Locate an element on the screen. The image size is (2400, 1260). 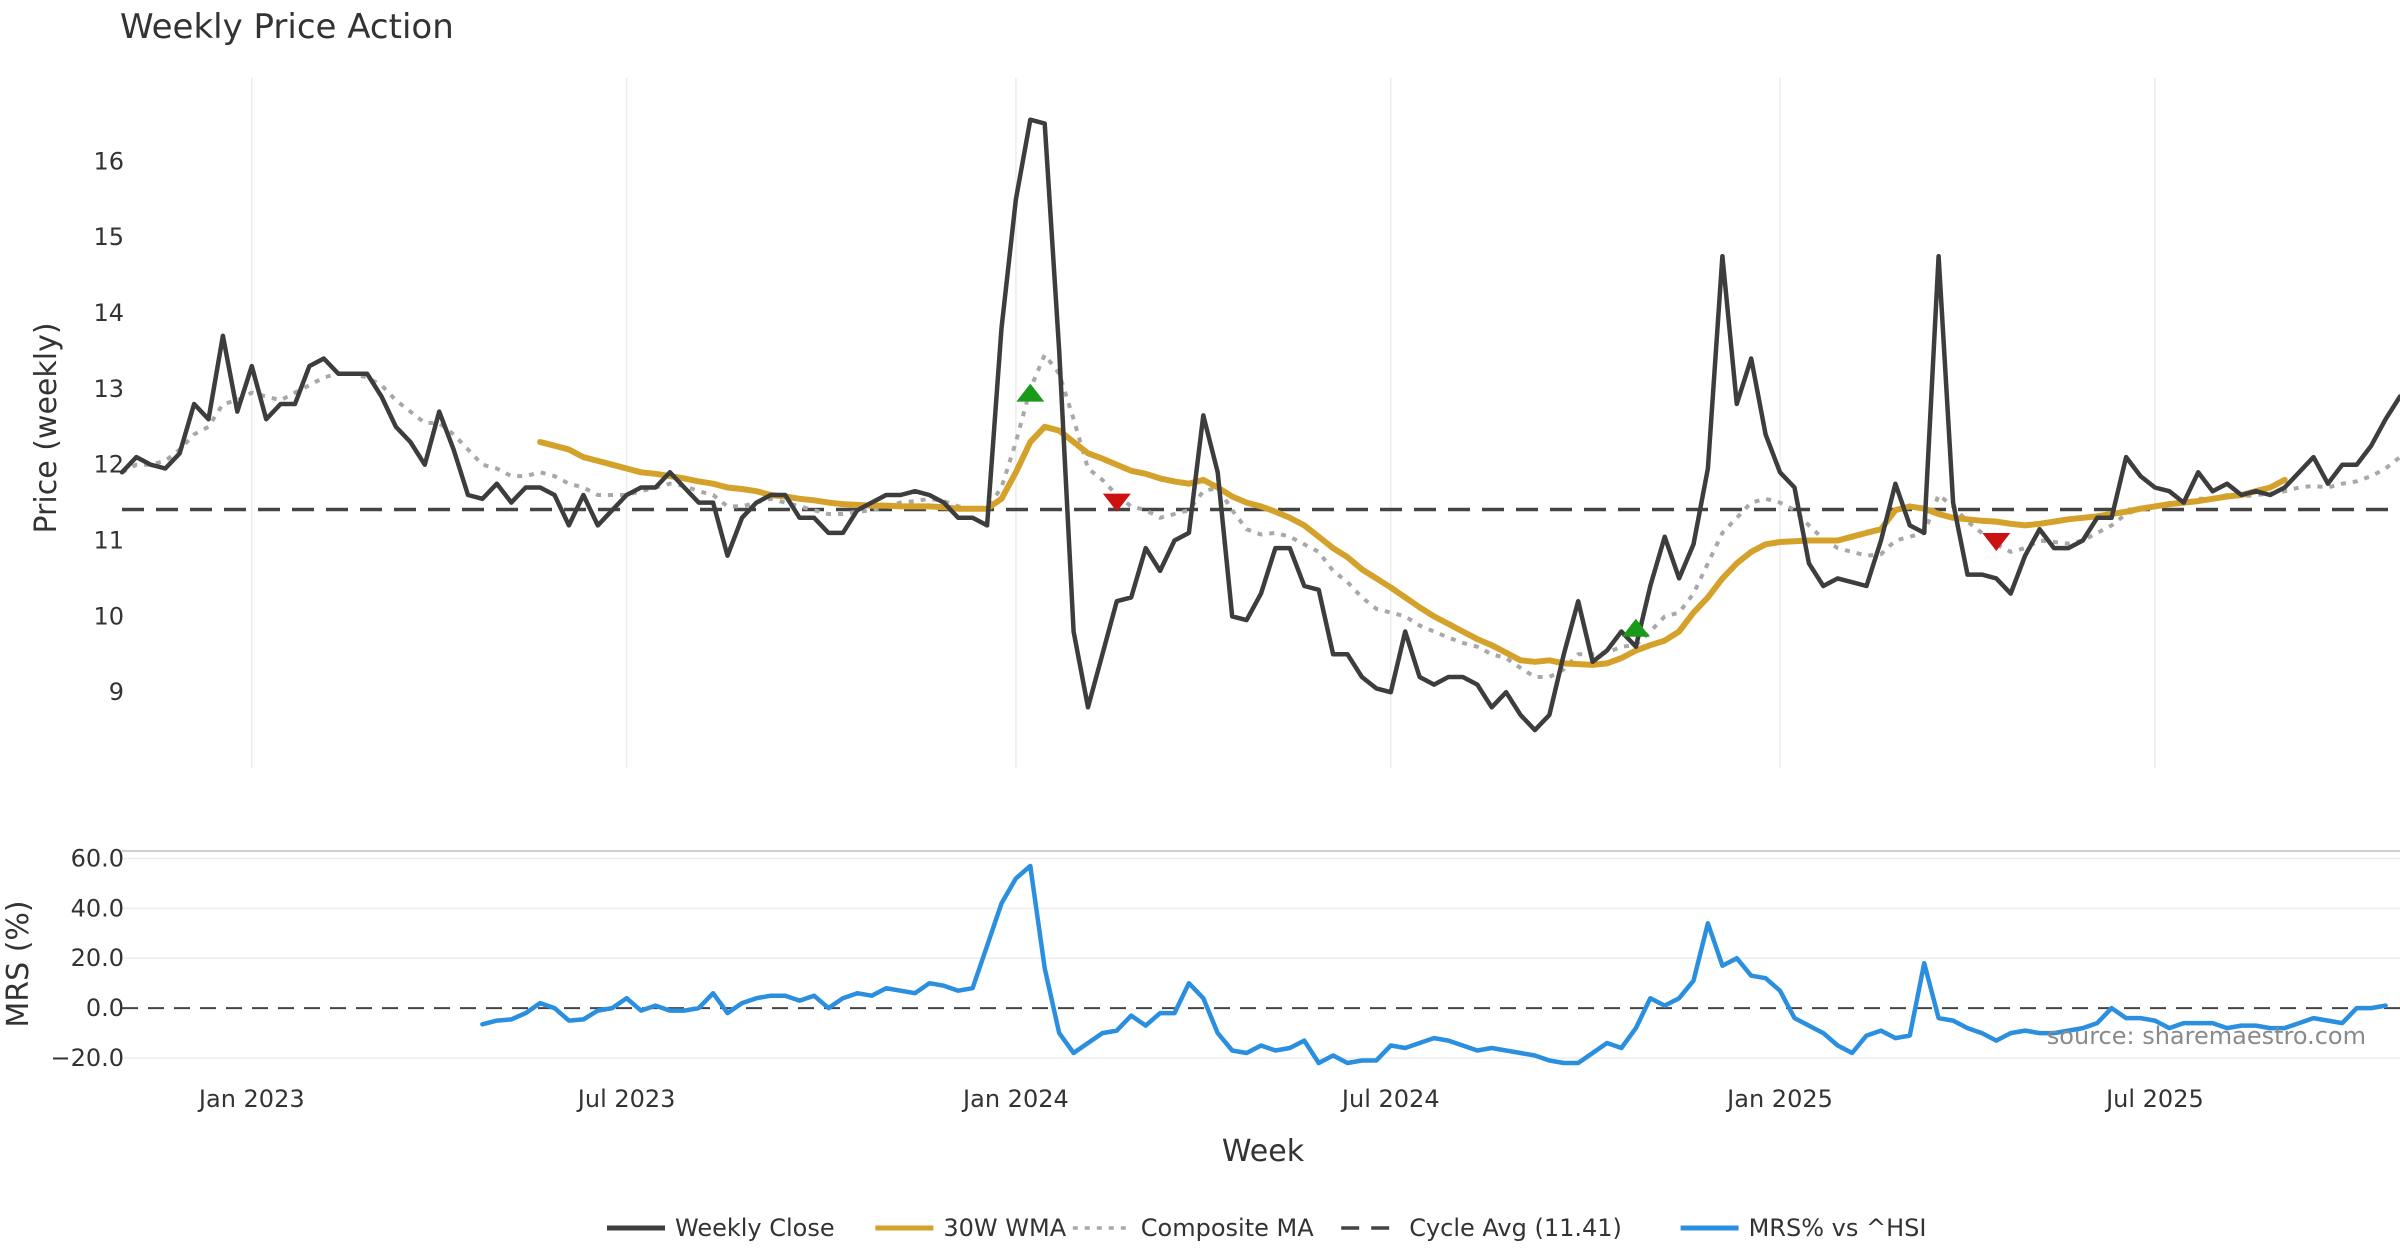
price-y-tick-label: 10 is located at coordinates (108, 616).